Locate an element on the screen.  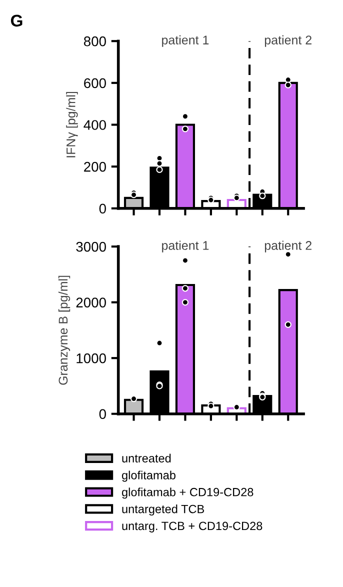
legend-label: untargeted TCB is located at coordinates (163, 510).